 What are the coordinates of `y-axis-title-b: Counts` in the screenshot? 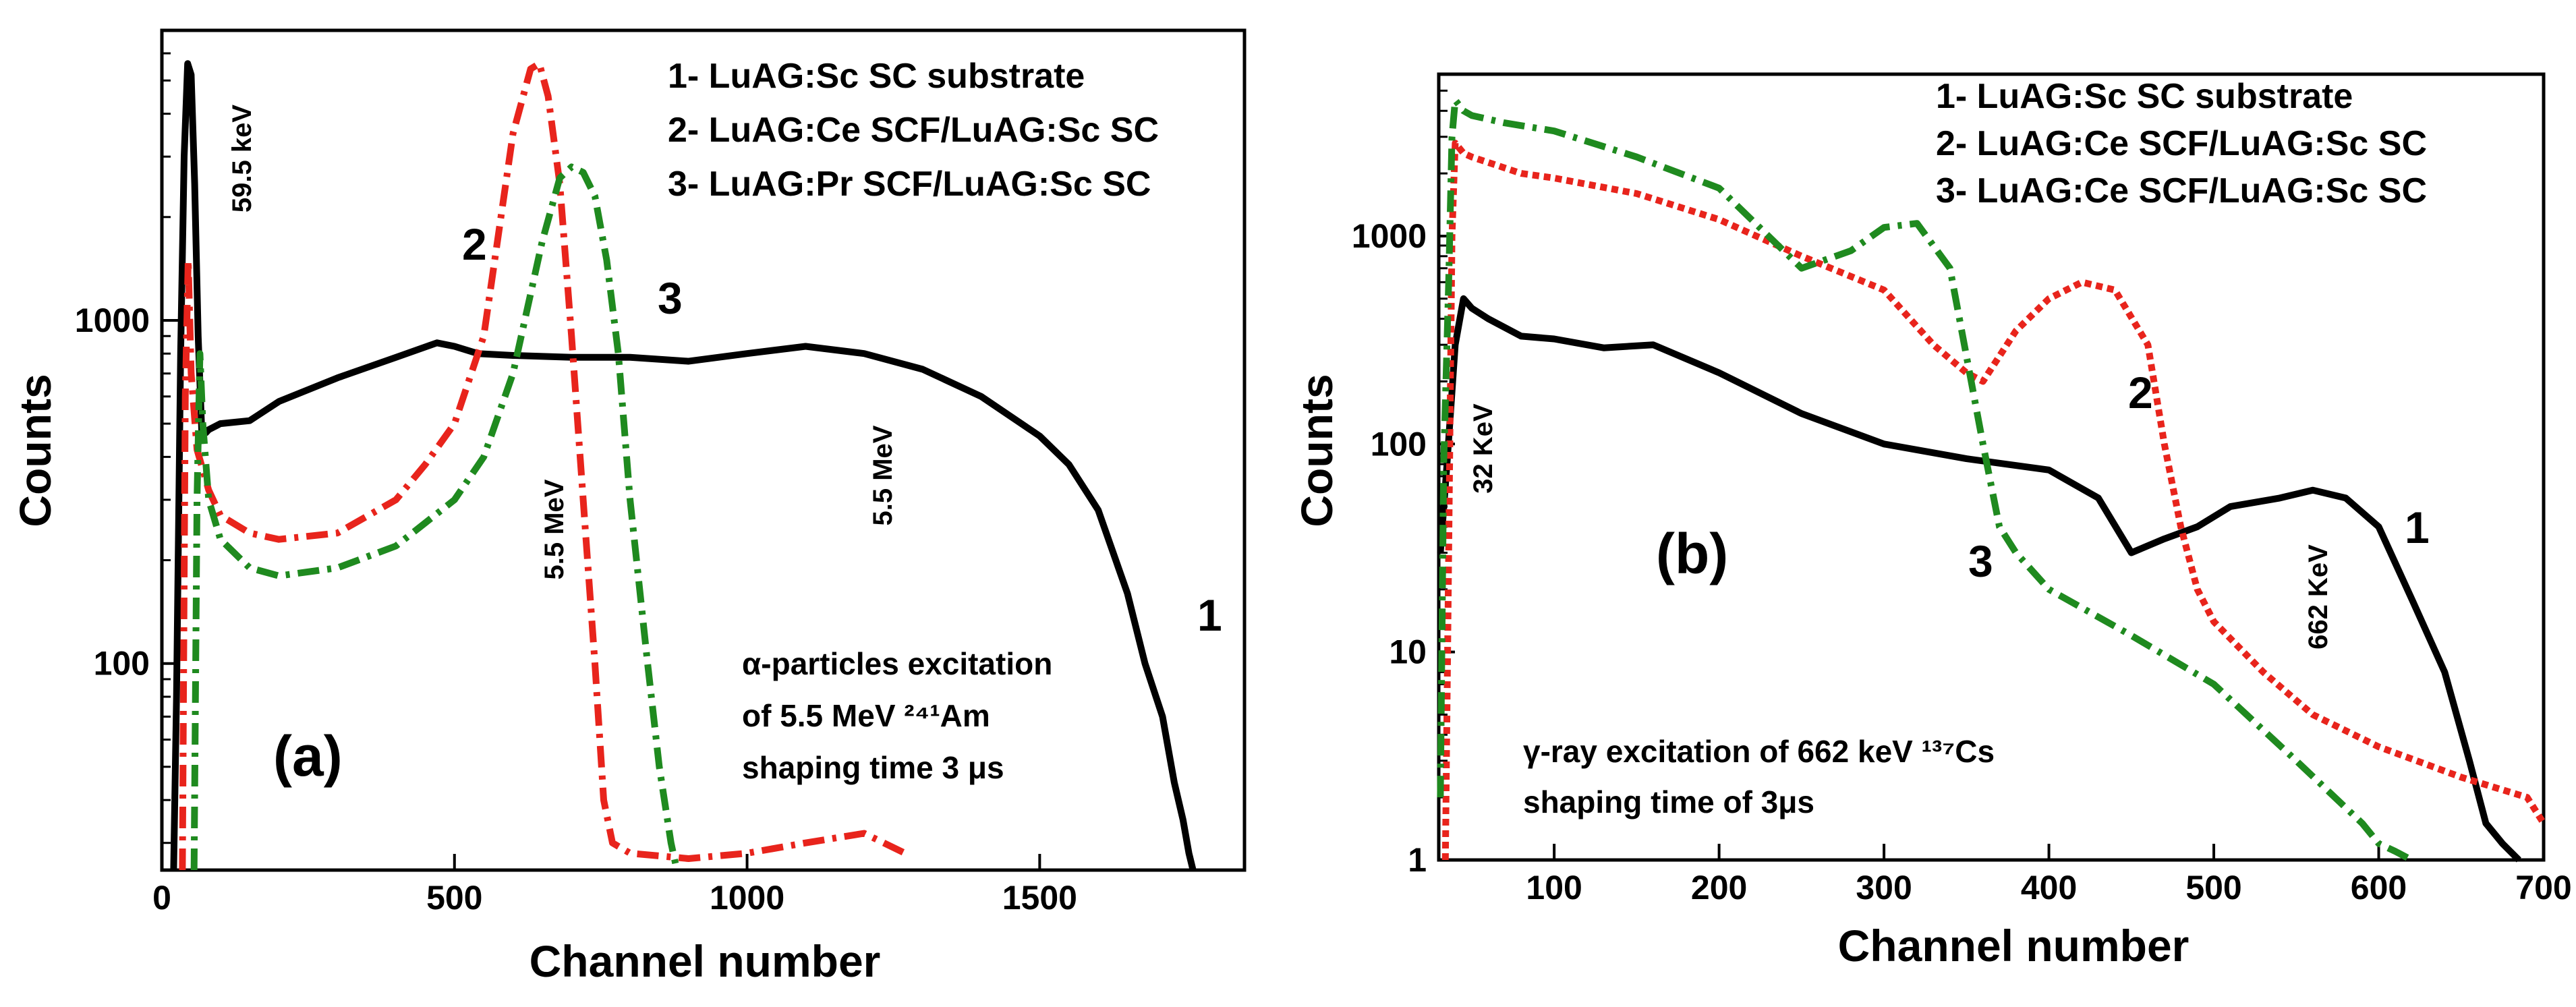 It's located at (1317, 450).